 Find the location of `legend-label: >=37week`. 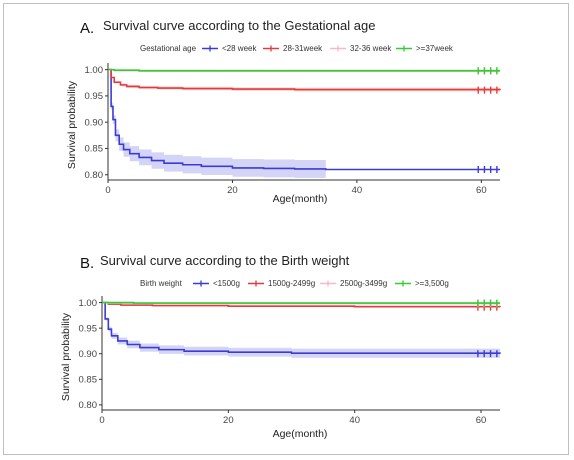

legend-label: >=37week is located at coordinates (435, 48).